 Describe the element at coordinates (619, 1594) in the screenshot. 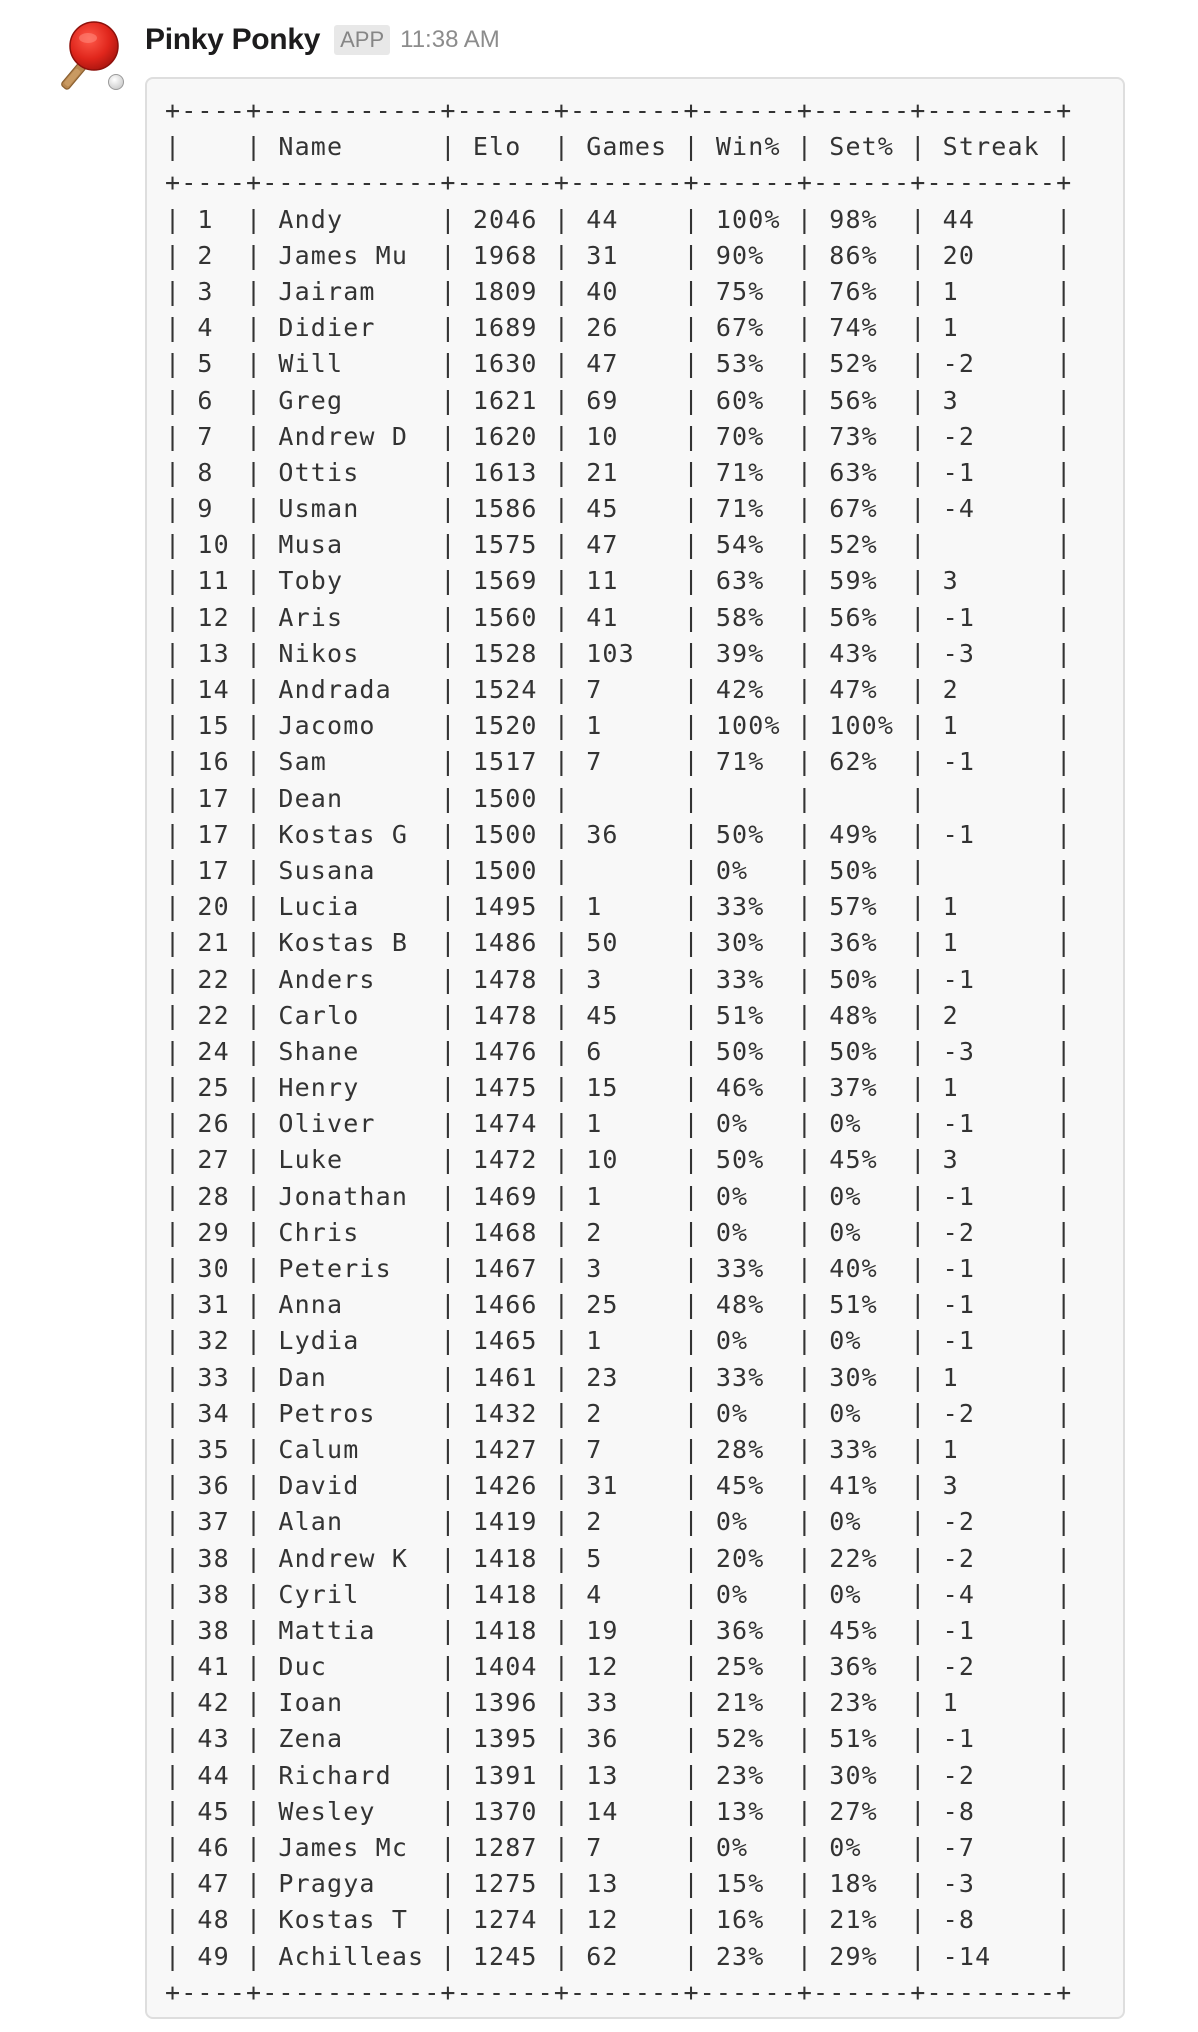

I see `table-row: | 38 | Cyril | 1418 | 4 | 0% | 0% | -4 |` at that location.